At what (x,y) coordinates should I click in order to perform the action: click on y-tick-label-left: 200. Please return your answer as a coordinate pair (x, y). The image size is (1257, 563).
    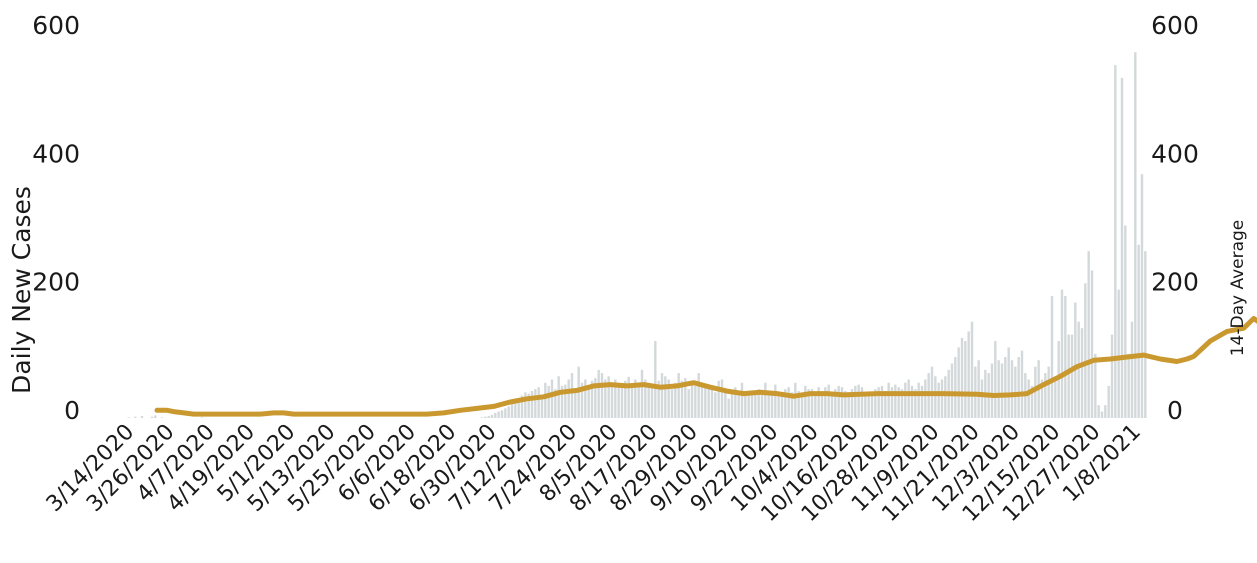
    Looking at the image, I should click on (56, 282).